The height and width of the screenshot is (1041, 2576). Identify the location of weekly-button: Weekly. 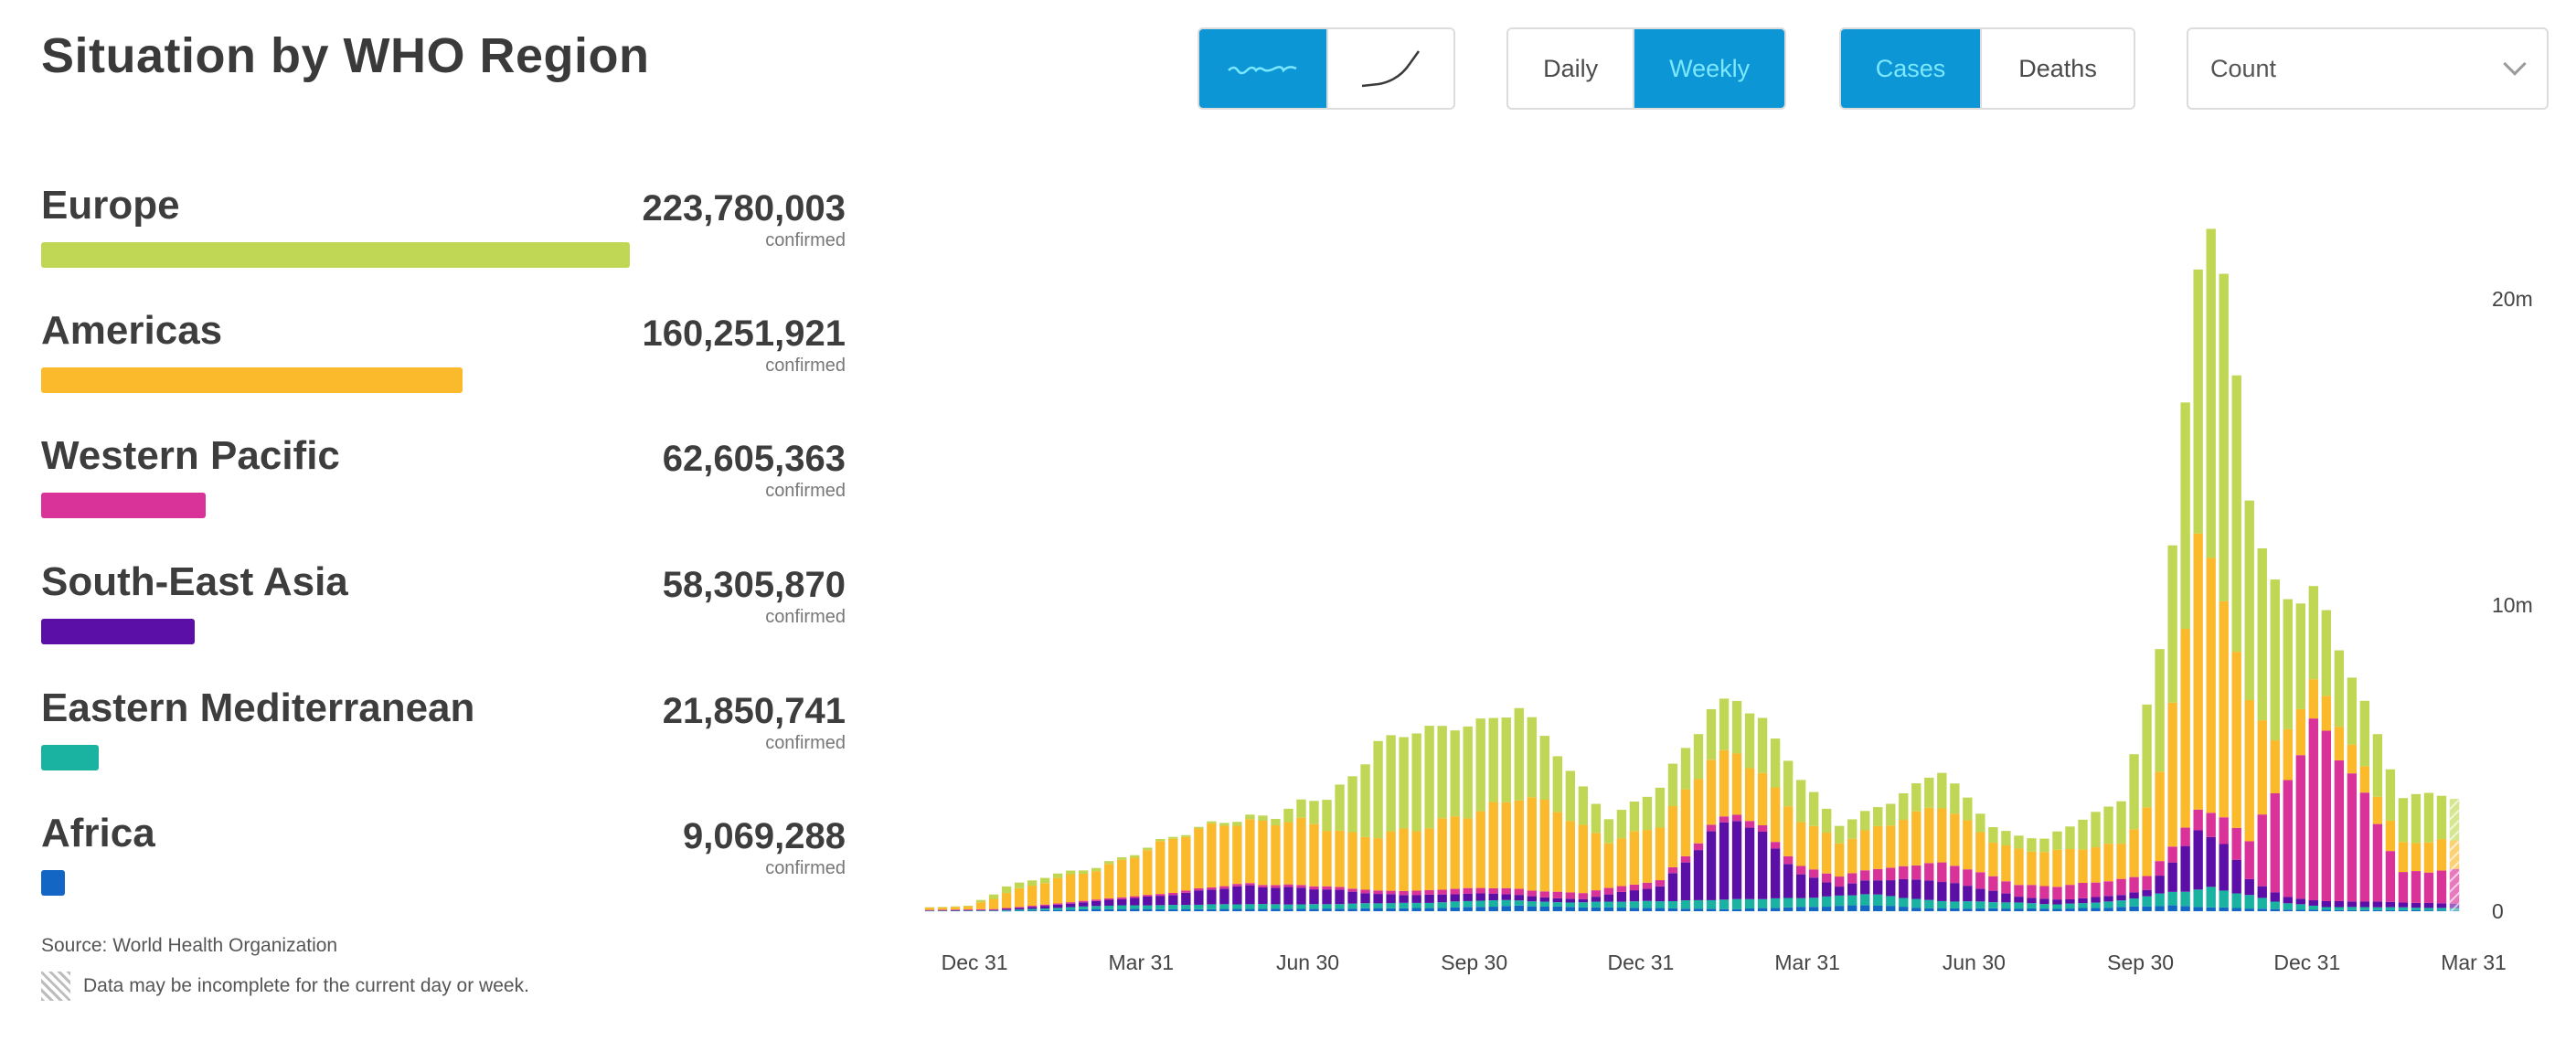
(1708, 68).